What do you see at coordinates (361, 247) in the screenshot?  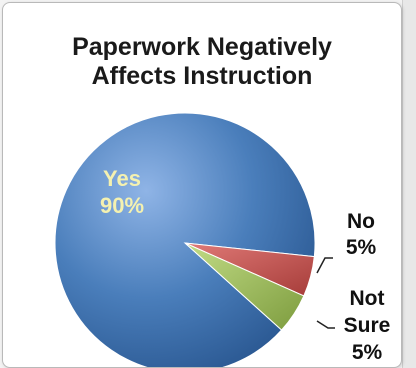 I see `slice-value-no: 5%` at bounding box center [361, 247].